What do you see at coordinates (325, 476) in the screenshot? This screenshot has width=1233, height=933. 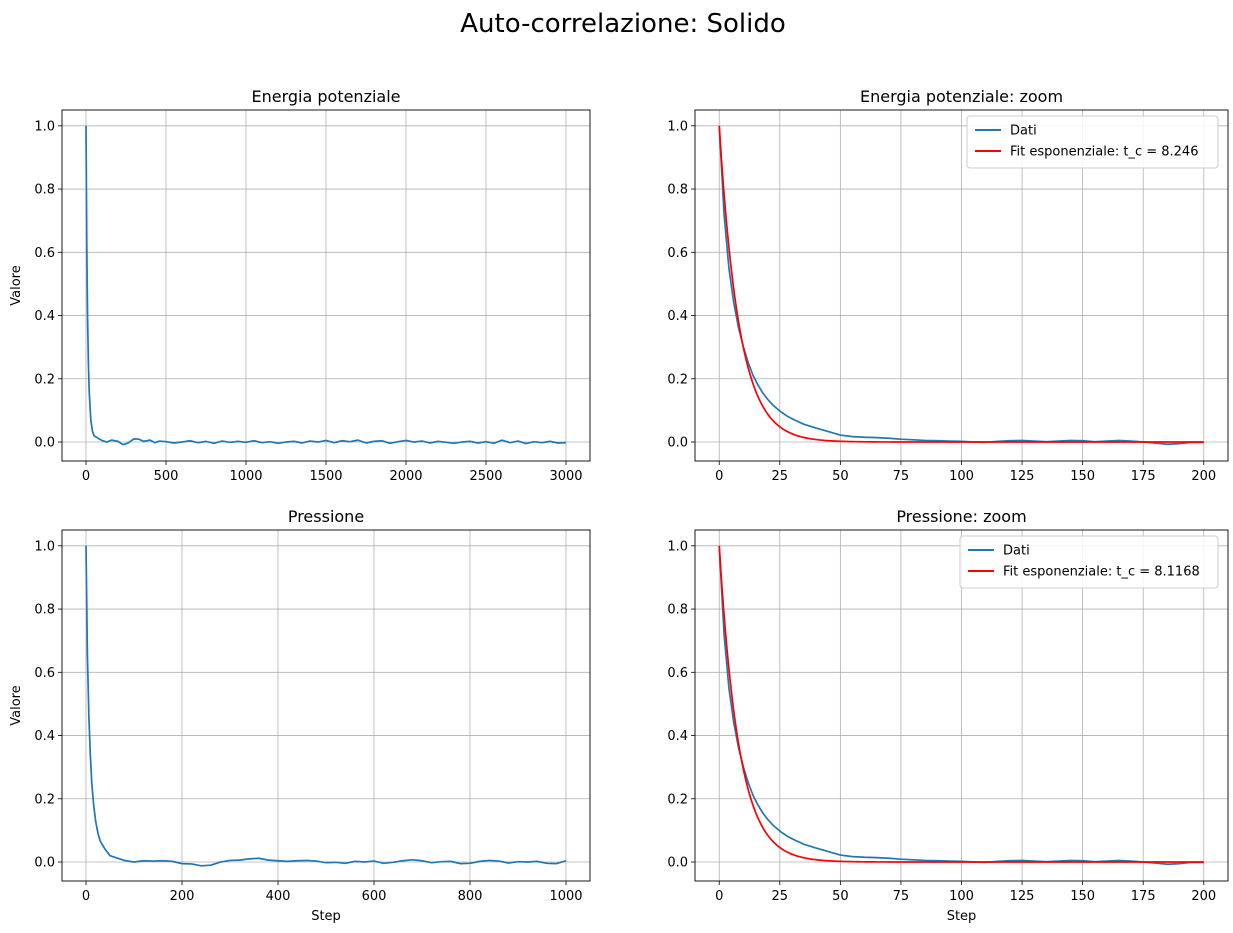 I see `x-tick-label: 1500` at bounding box center [325, 476].